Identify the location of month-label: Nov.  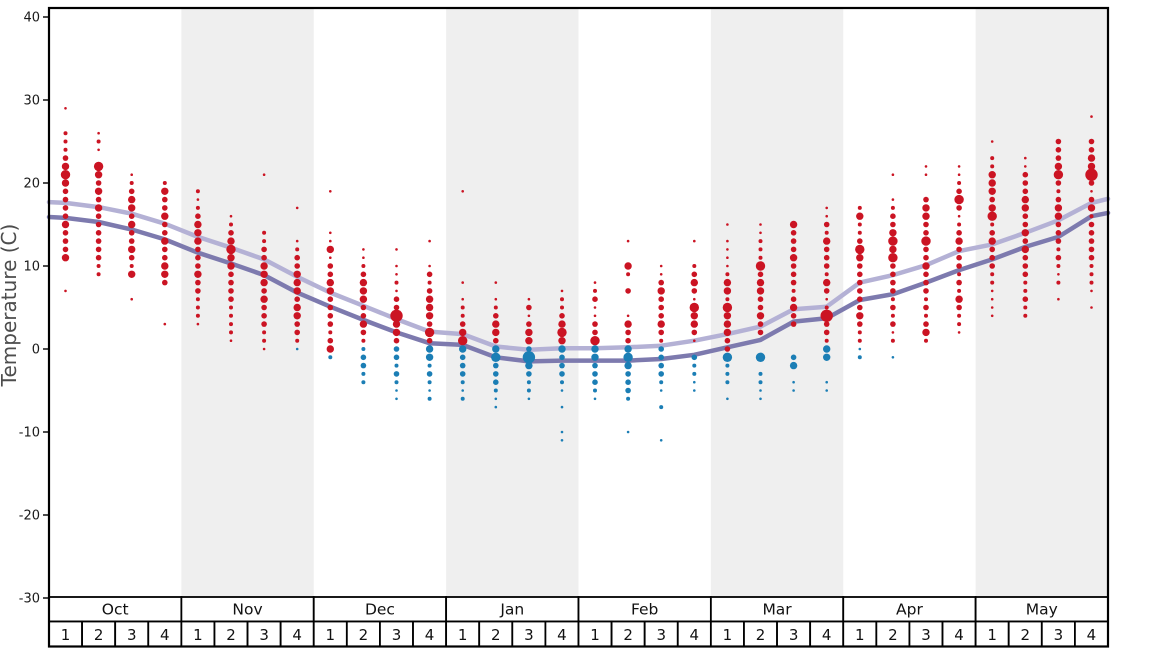
(247, 610).